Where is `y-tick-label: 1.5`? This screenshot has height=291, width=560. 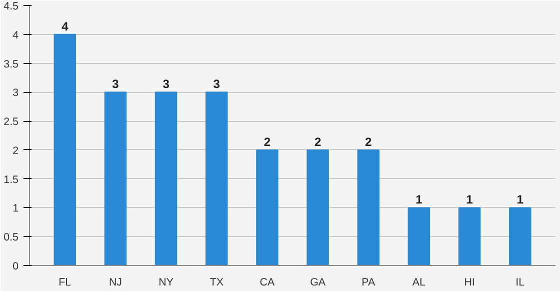 y-tick-label: 1.5 is located at coordinates (11, 180).